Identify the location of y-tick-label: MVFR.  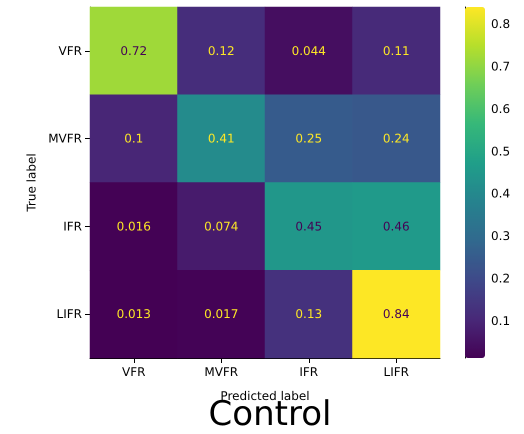
(65, 139).